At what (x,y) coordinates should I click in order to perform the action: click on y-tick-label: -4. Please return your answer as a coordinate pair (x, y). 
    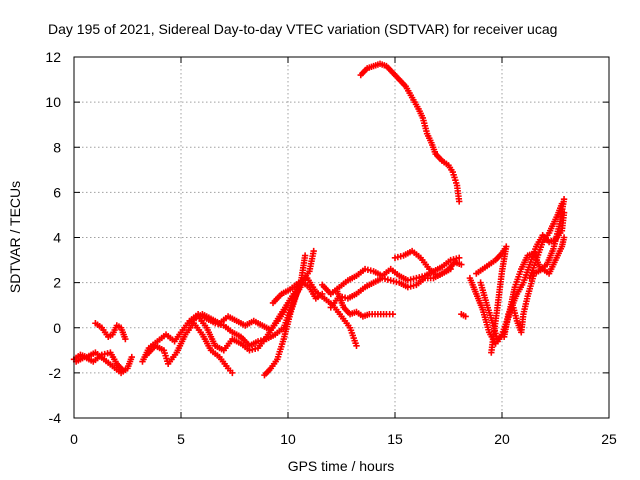
    Looking at the image, I should click on (55, 418).